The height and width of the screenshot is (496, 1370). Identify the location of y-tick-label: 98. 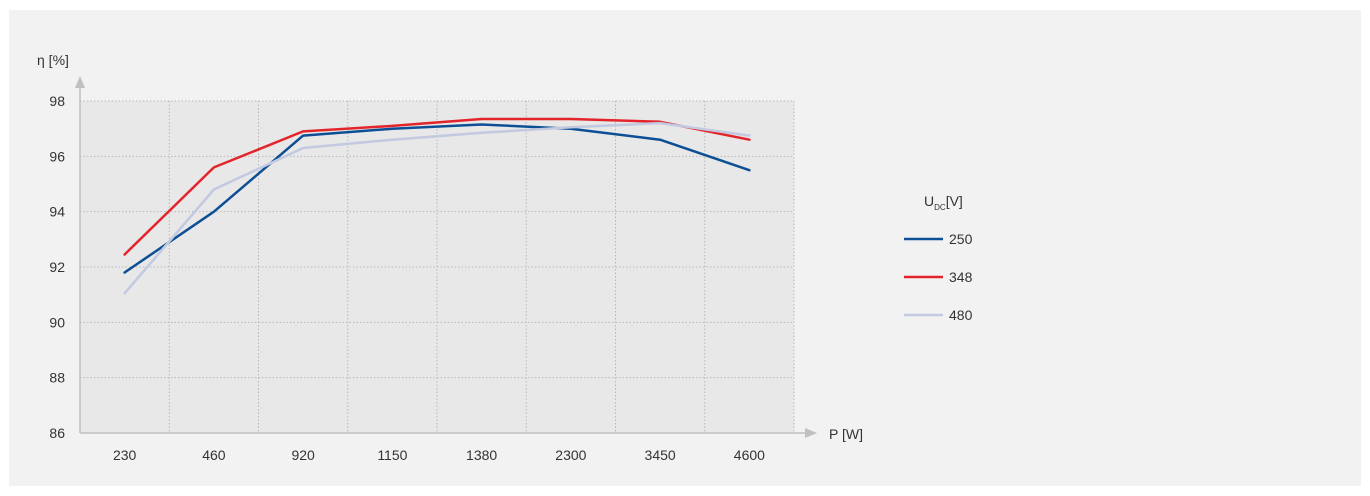
(57, 101).